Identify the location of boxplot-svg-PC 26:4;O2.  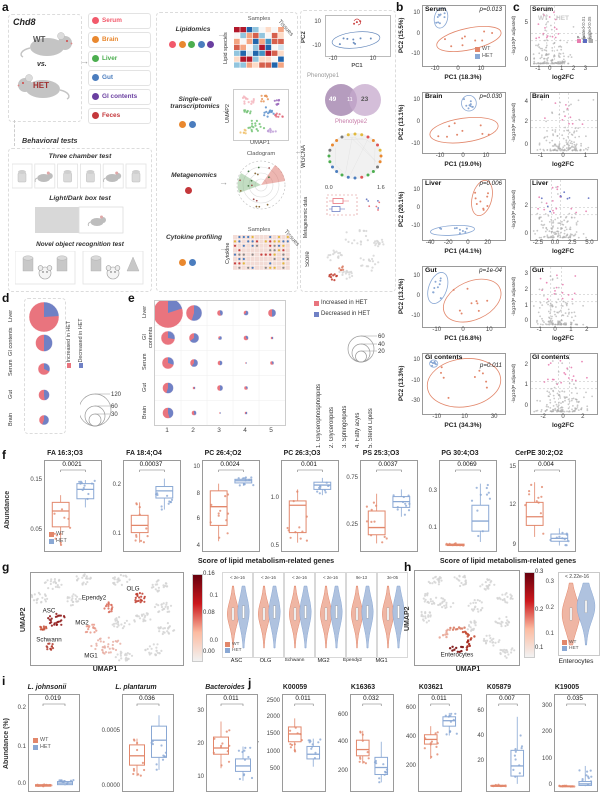
(232, 505).